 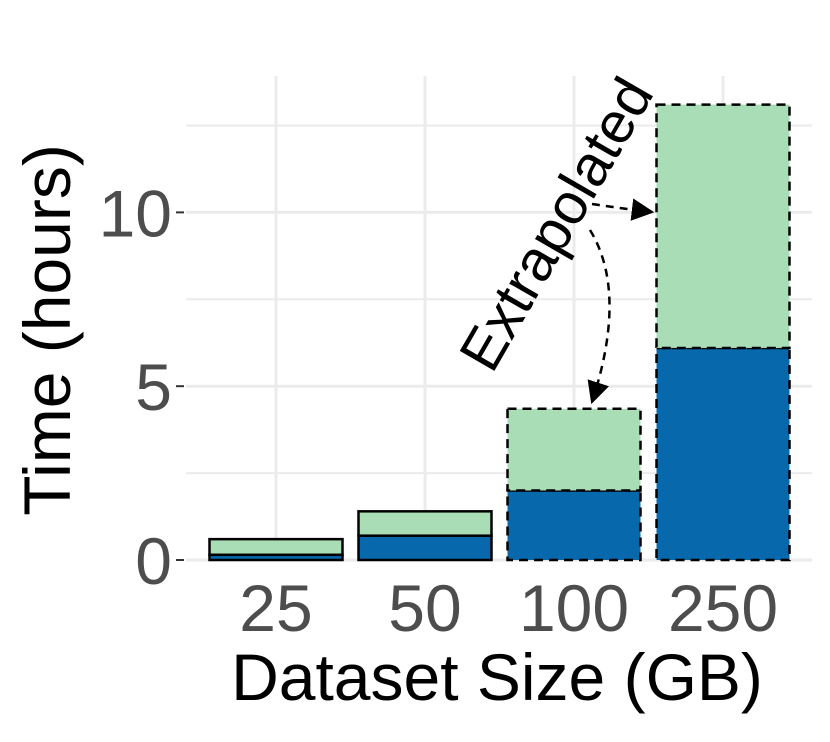 What do you see at coordinates (135, 213) in the screenshot?
I see `y-tick-label: 10` at bounding box center [135, 213].